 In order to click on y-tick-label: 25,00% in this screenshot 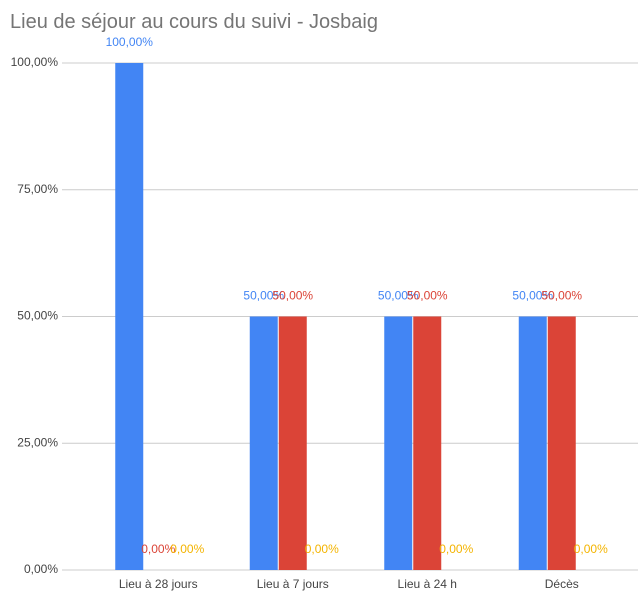, I will do `click(37, 442)`.